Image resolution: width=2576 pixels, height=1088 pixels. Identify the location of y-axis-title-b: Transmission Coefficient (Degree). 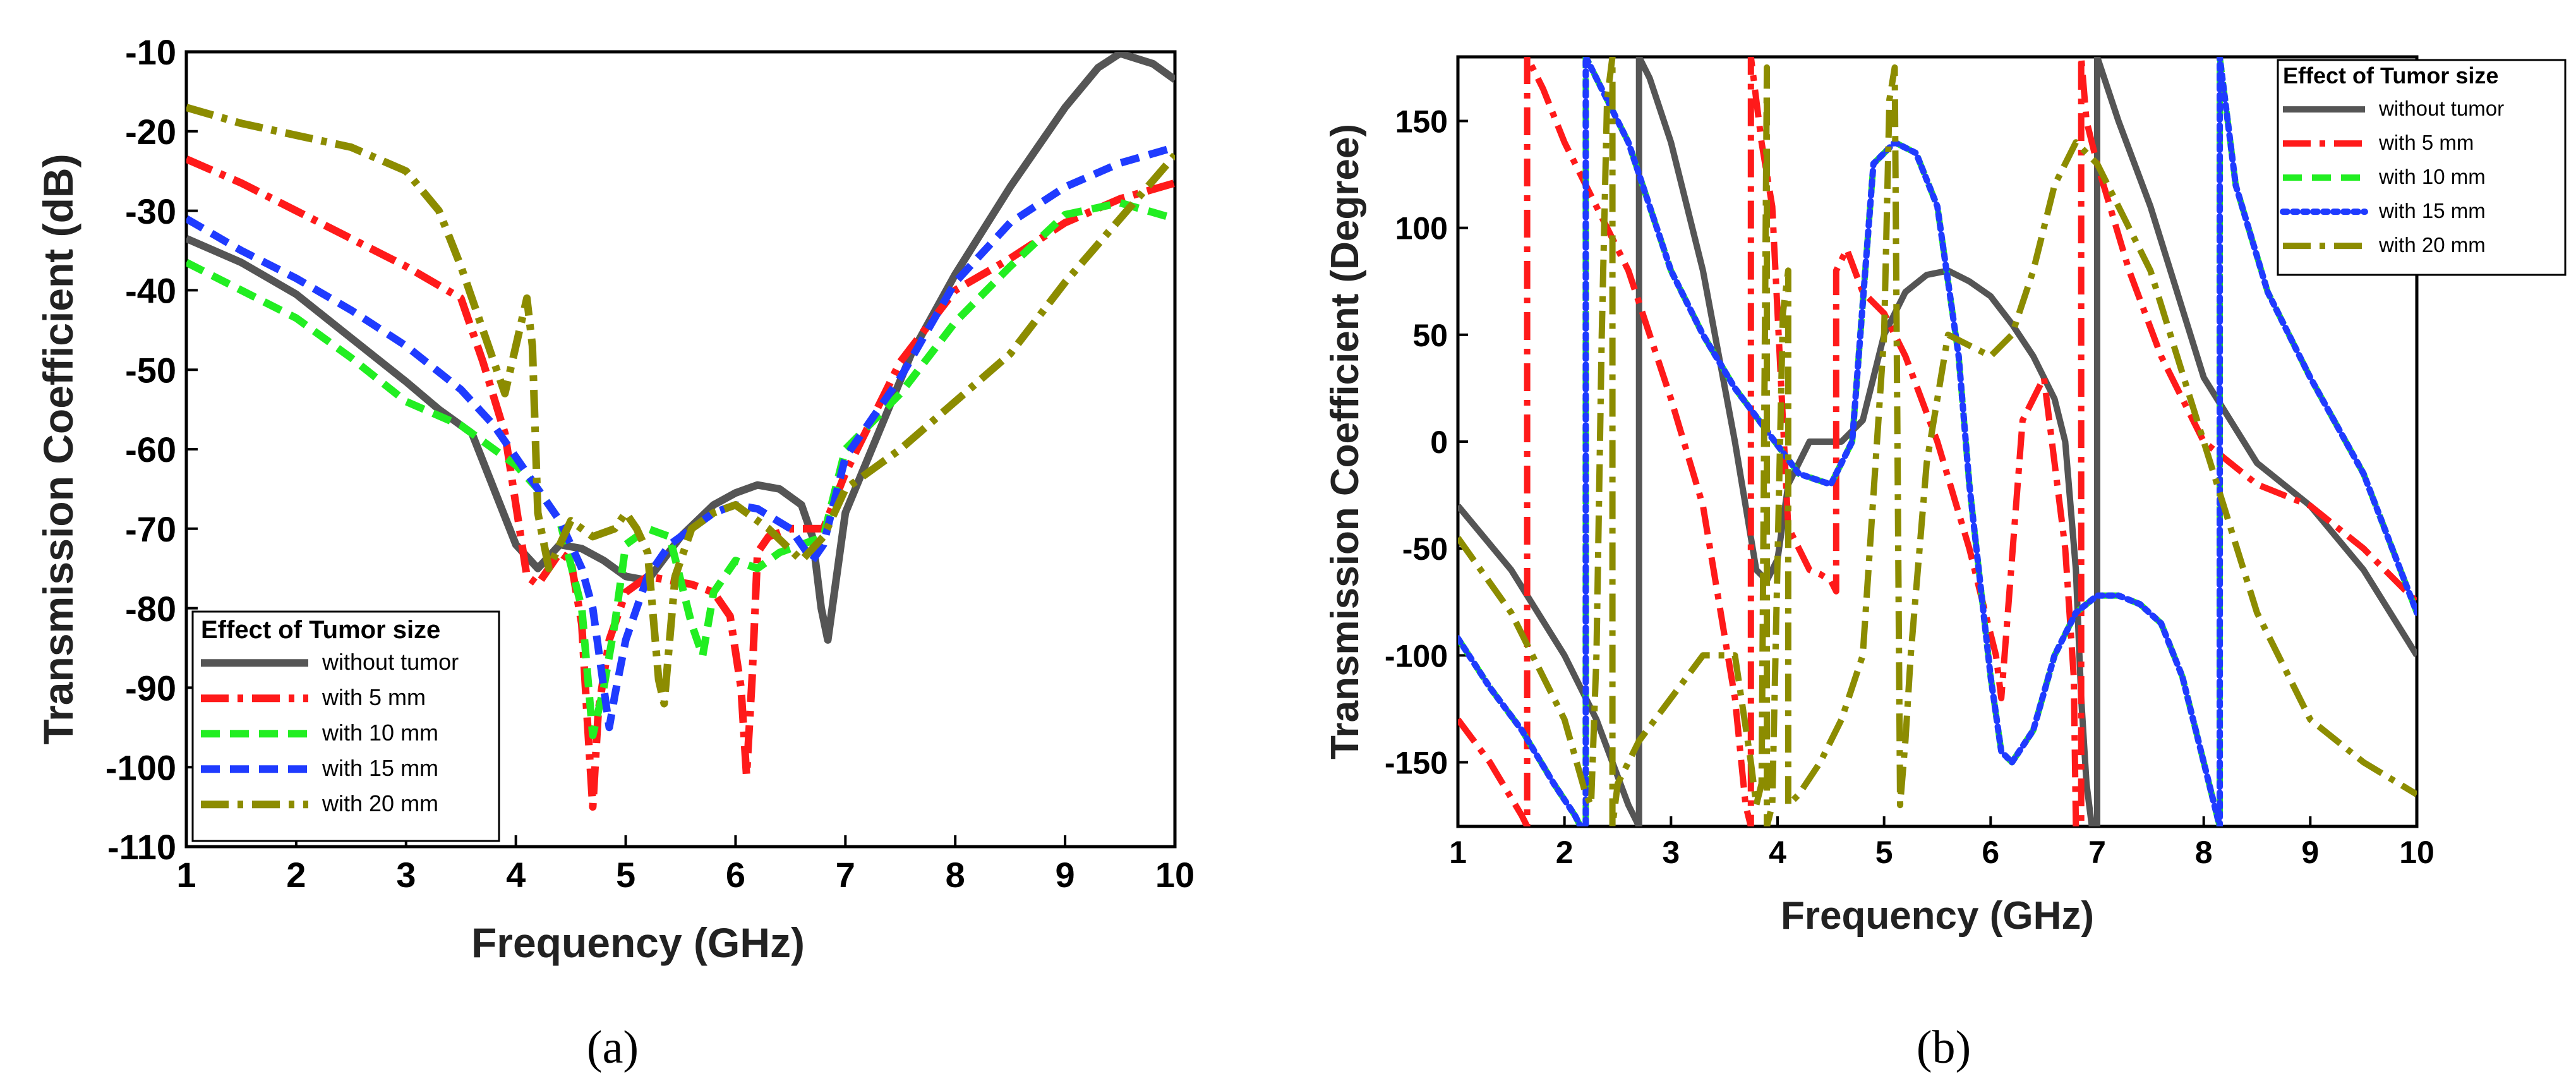
(1345, 441).